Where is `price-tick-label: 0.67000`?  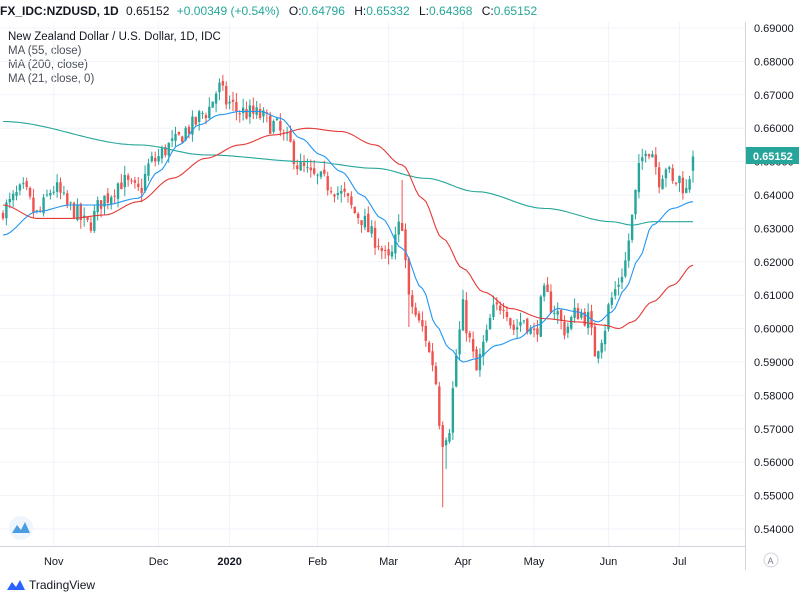
price-tick-label: 0.67000 is located at coordinates (774, 96).